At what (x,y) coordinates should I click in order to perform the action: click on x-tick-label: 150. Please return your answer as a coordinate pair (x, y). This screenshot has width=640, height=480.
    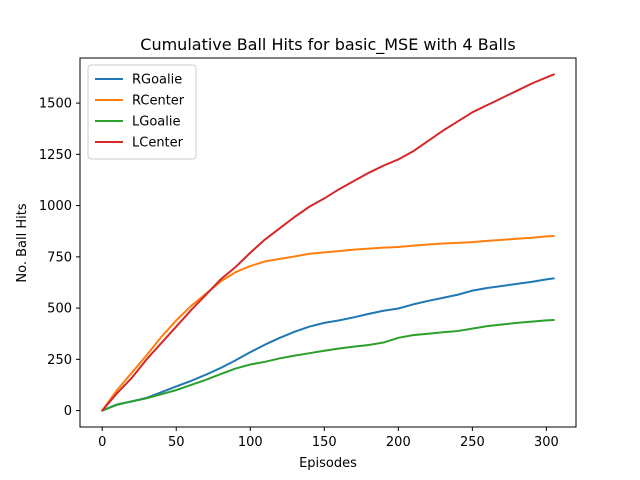
    Looking at the image, I should click on (324, 442).